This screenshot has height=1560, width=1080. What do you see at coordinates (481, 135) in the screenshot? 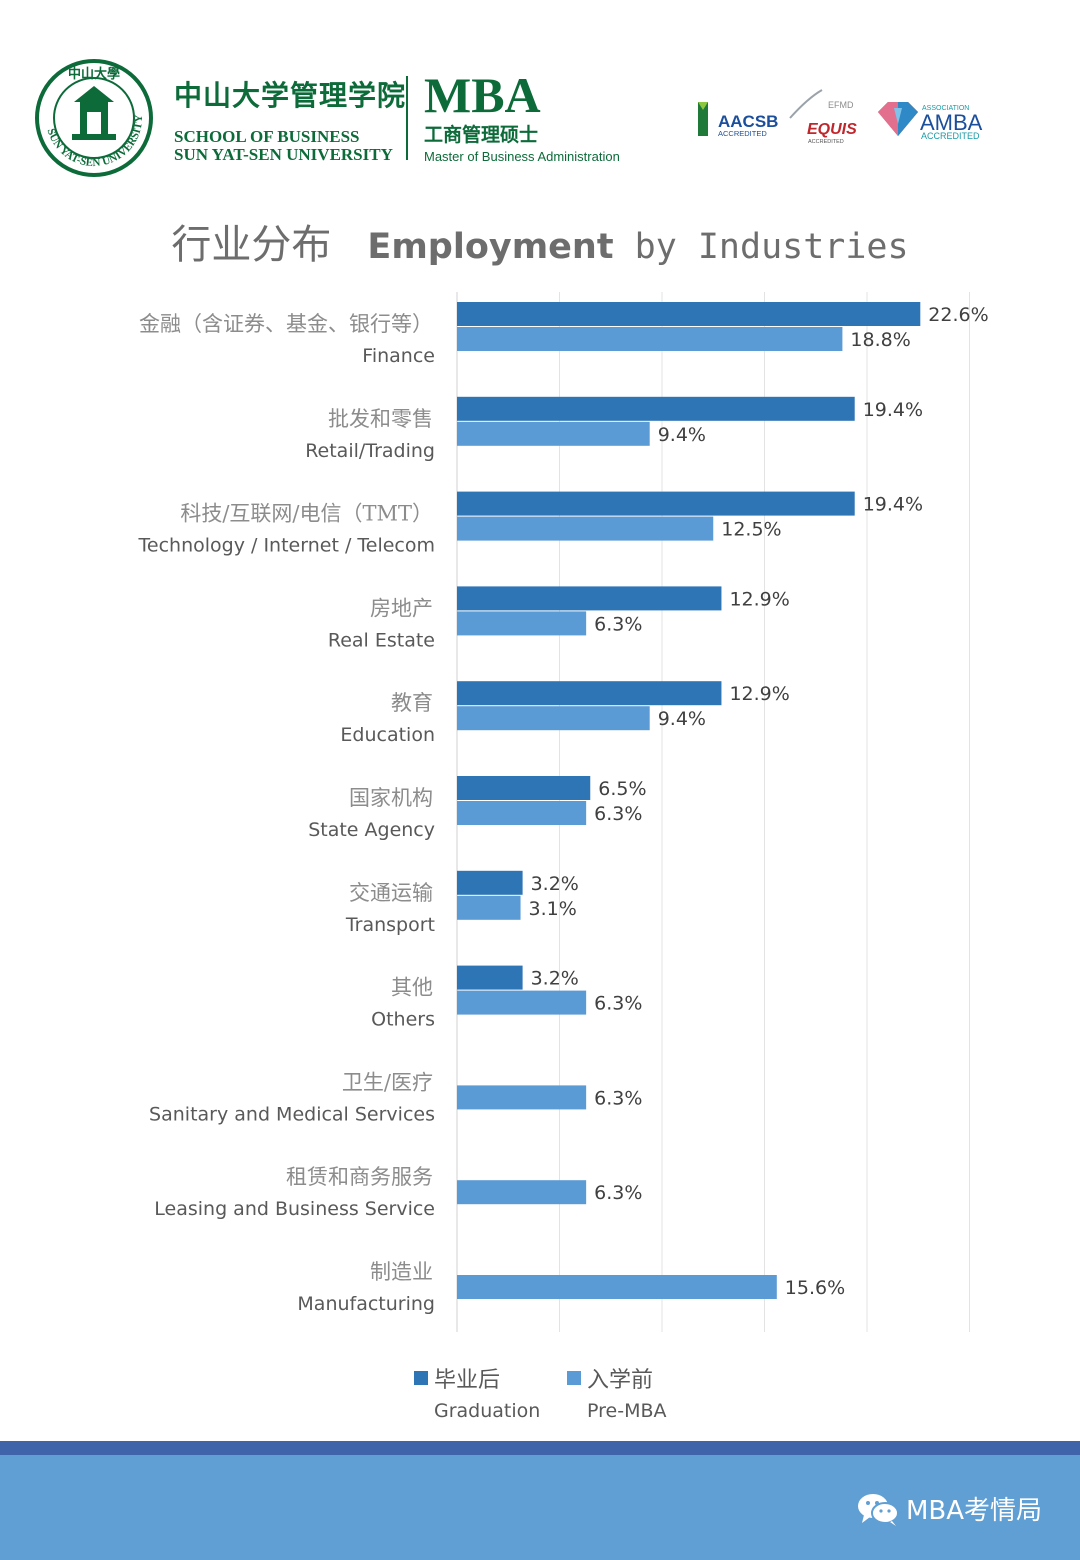
I see `mba-cn: 工商管理硕士` at bounding box center [481, 135].